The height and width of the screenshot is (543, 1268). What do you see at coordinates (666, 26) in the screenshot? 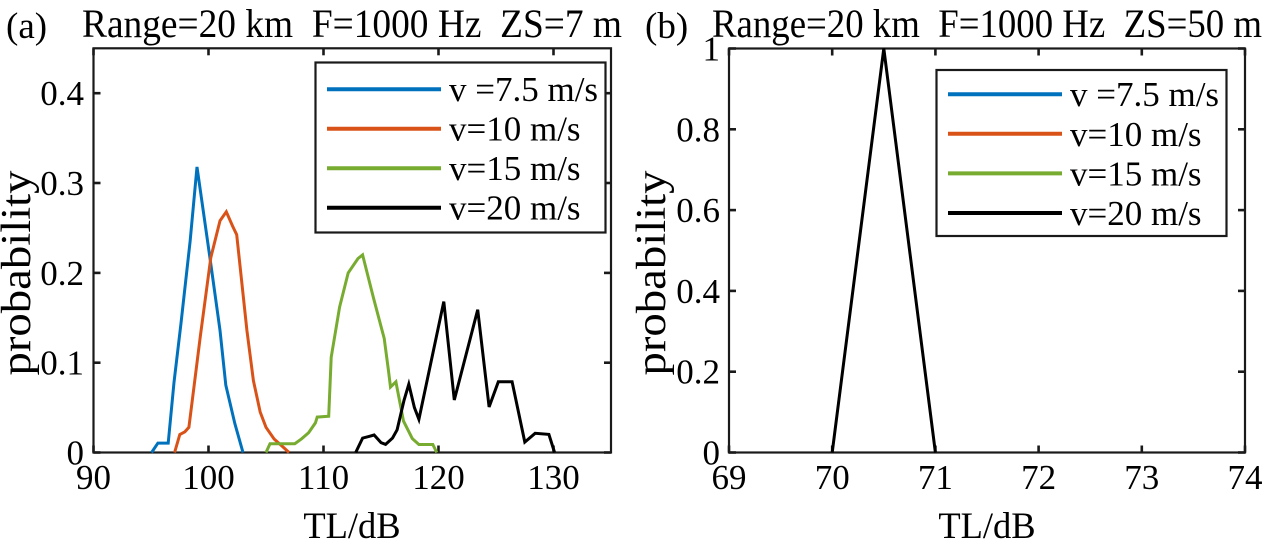
I see `svg-text: (b)` at bounding box center [666, 26].